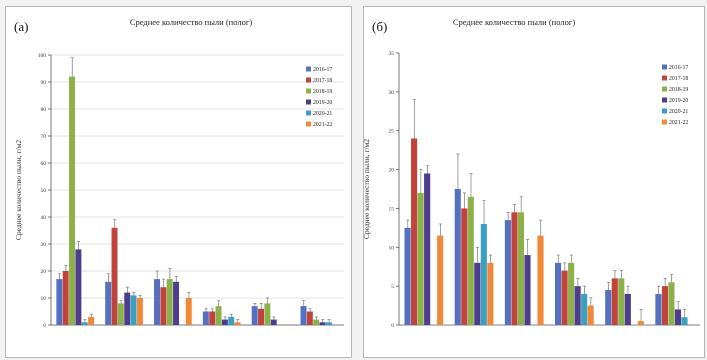  I want to click on y-tick-label: 80, so click(44, 110).